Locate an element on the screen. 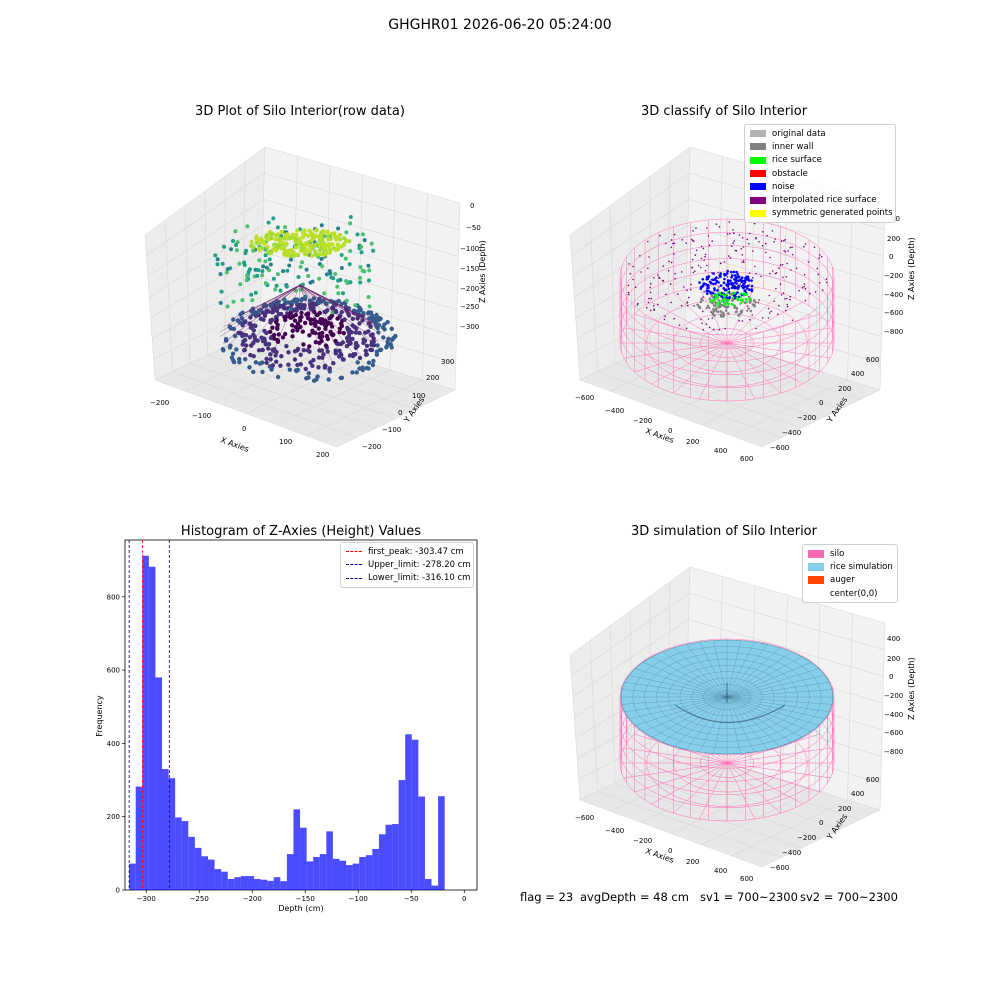 The image size is (1000, 1000). raw-ytick: −100 is located at coordinates (391, 430).